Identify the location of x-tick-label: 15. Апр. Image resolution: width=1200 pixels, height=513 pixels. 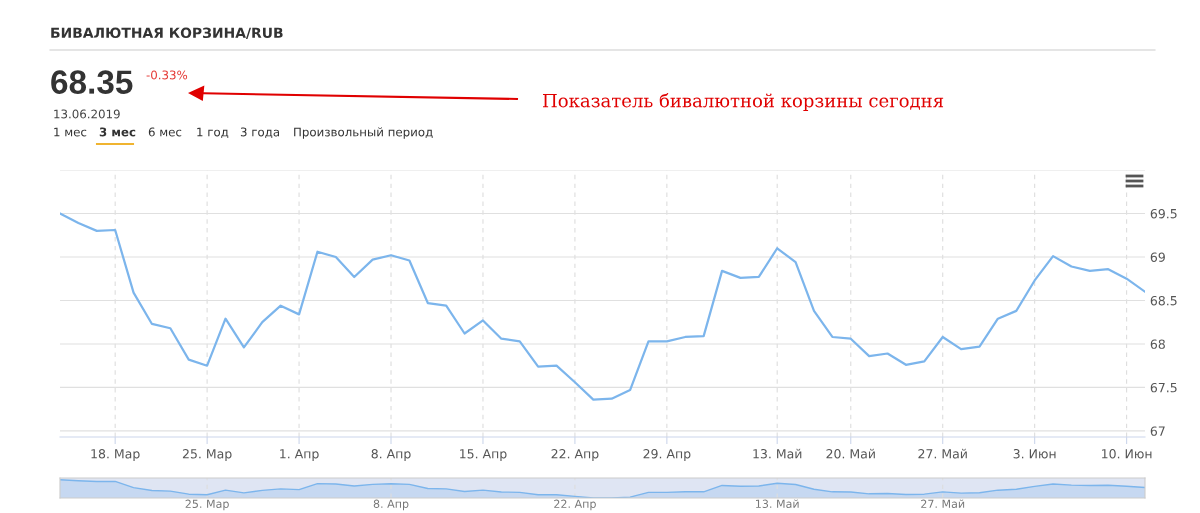
(483, 455).